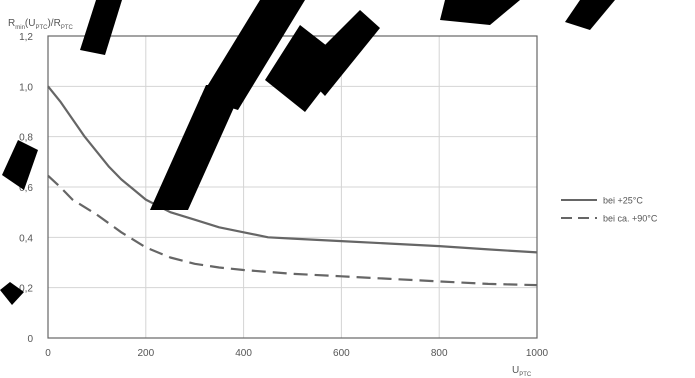  Describe the element at coordinates (30, 339) in the screenshot. I see `y-tick-label: 0` at that location.